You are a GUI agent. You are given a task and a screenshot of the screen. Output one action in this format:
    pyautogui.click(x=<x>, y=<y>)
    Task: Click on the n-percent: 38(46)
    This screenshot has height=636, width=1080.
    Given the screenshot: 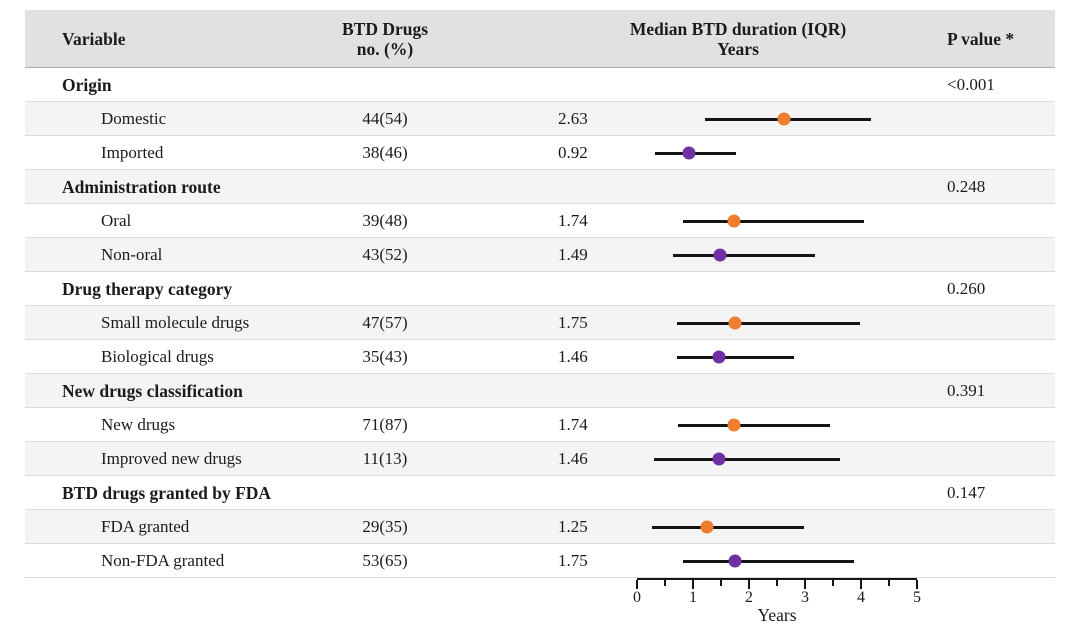 What is the action you would take?
    pyautogui.click(x=385, y=152)
    